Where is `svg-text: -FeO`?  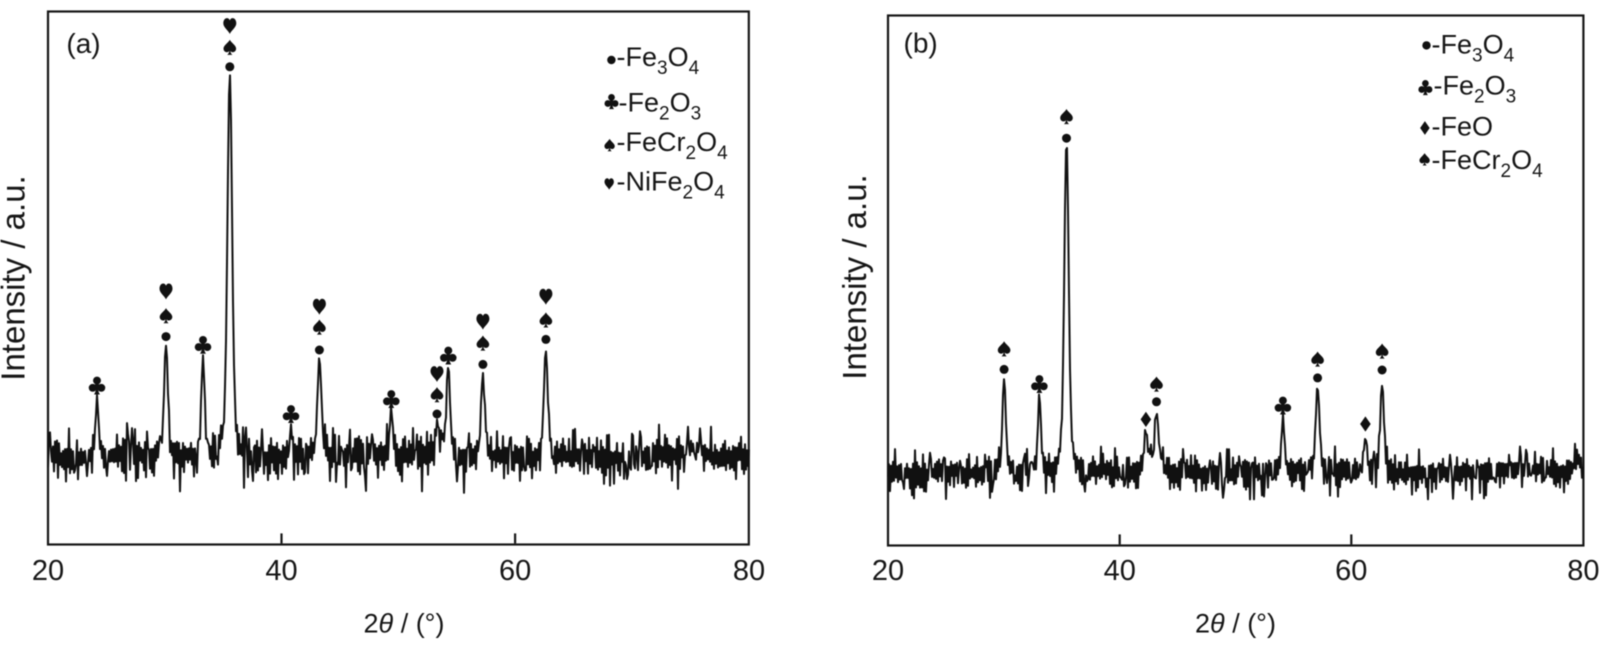 svg-text: -FeO is located at coordinates (1463, 127).